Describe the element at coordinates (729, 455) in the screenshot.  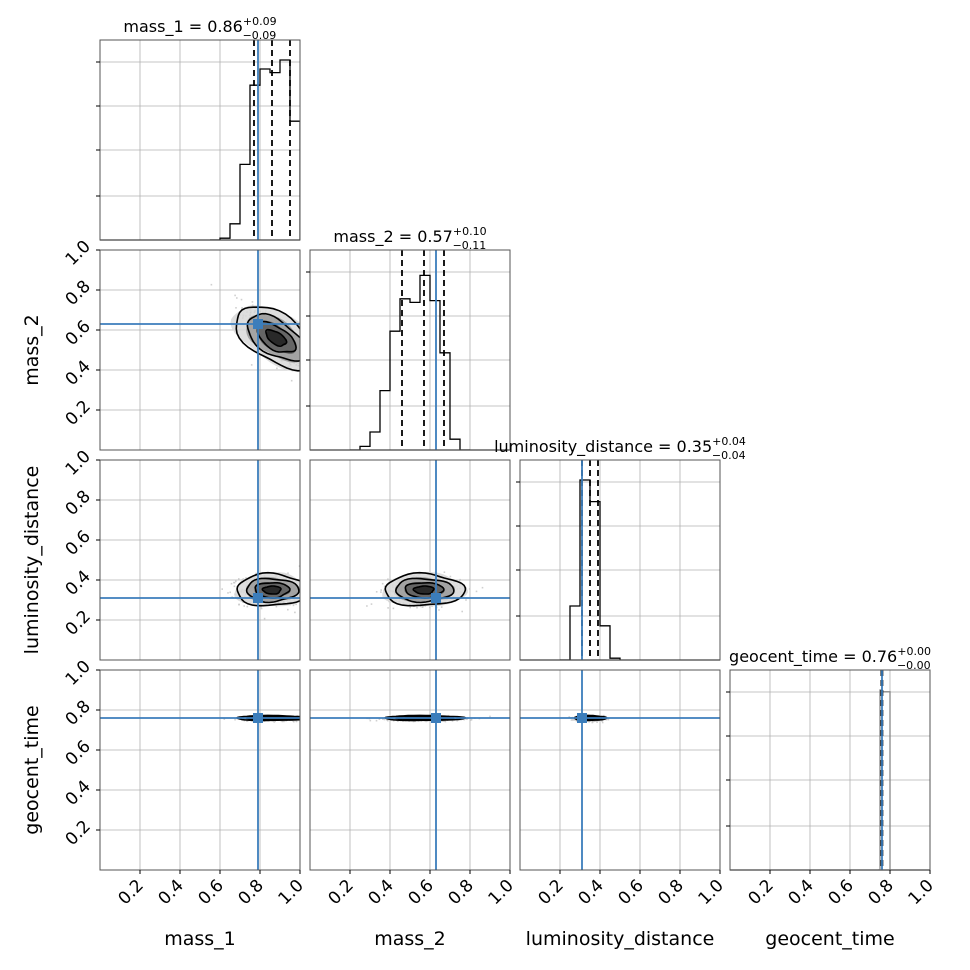
I see `title-subscript: −0.04` at that location.